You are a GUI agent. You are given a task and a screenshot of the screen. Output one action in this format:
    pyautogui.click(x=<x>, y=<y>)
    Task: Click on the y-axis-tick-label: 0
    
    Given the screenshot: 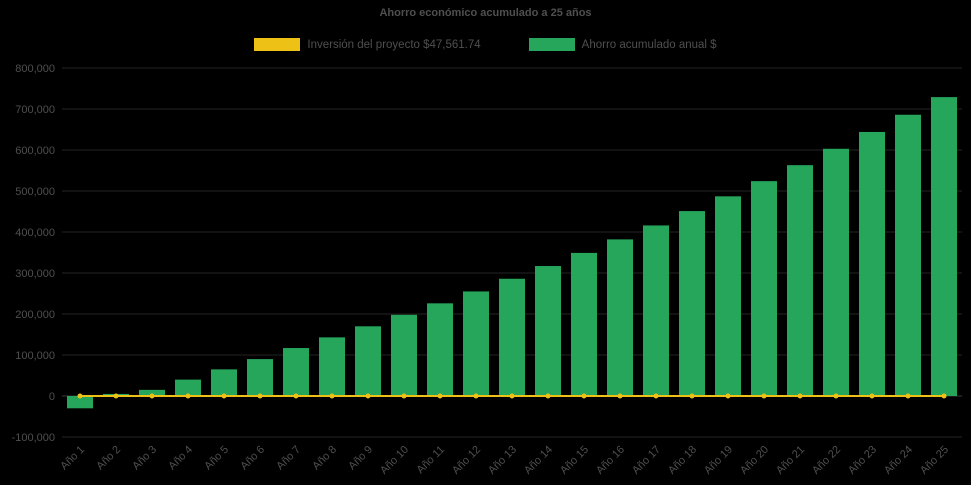 What is the action you would take?
    pyautogui.click(x=52, y=397)
    